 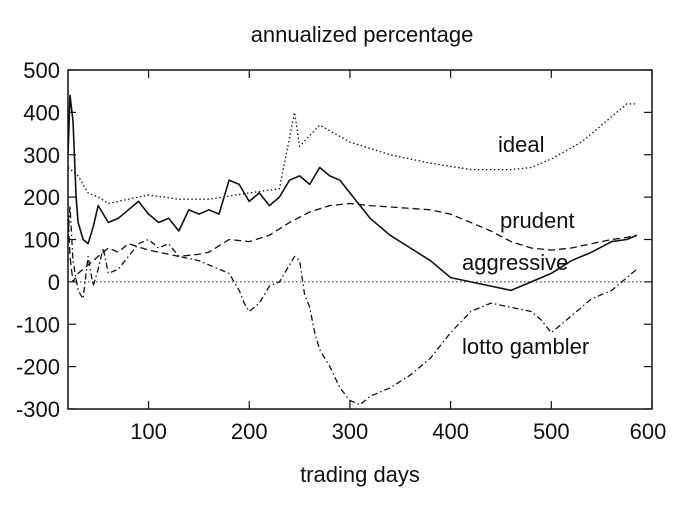 I want to click on y-tick-label: -300, so click(x=38, y=409).